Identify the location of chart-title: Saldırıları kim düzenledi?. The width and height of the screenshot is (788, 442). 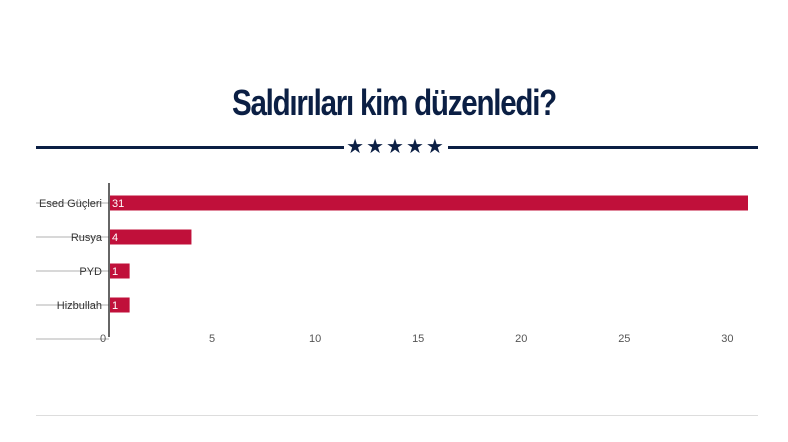
(394, 102).